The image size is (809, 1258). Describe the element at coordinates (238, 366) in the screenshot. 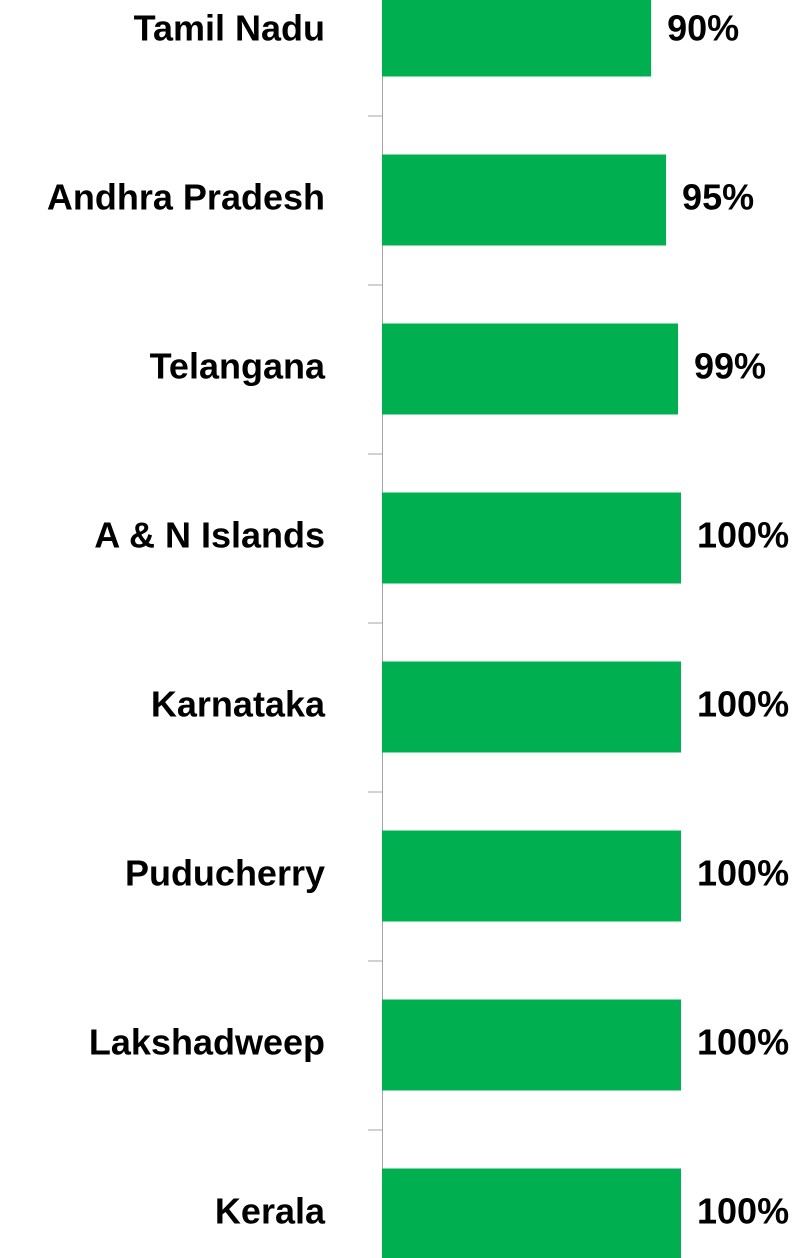

I see `y-tick-label: Telangana` at that location.